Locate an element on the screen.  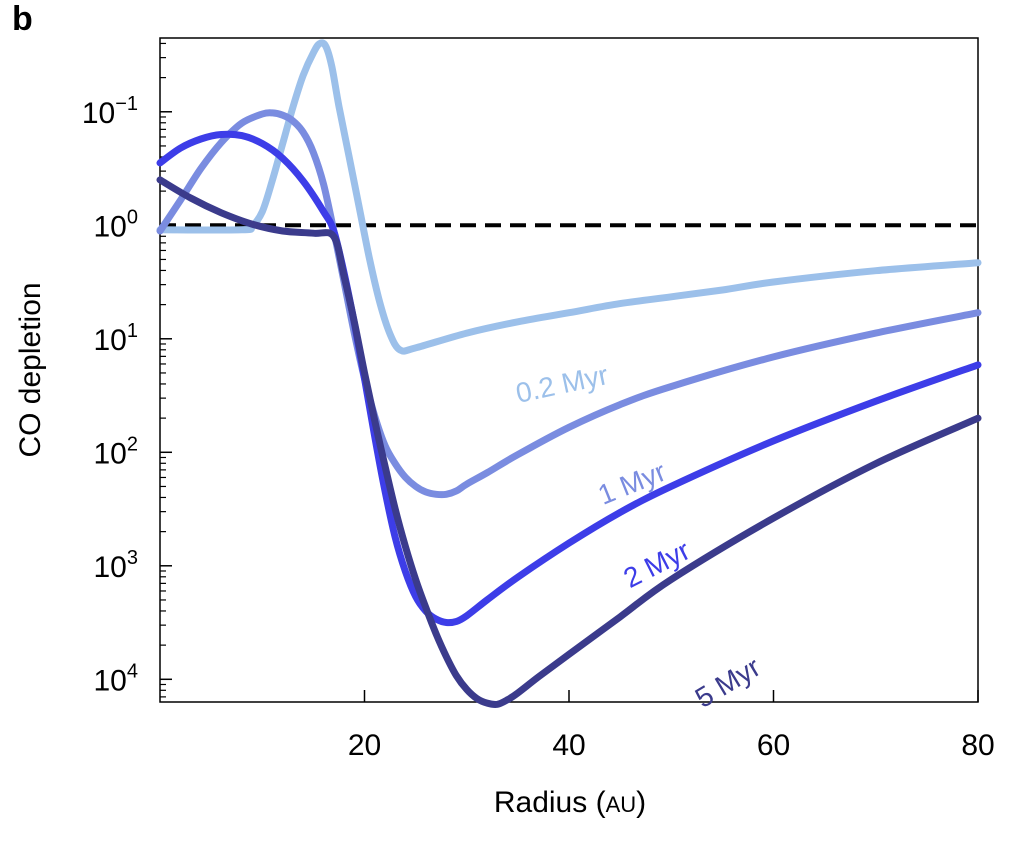
y-tick-label-exponent: 3 is located at coordinates (132, 558).